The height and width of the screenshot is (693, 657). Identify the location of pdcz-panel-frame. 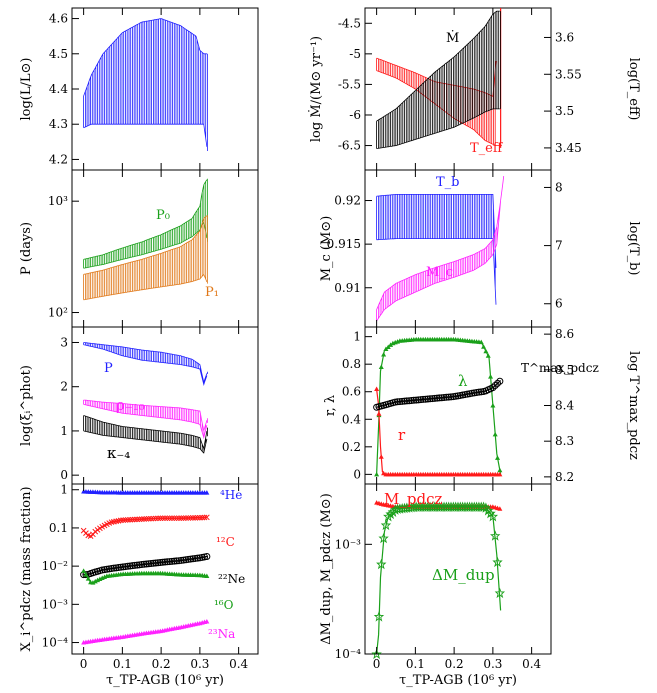
(458, 569).